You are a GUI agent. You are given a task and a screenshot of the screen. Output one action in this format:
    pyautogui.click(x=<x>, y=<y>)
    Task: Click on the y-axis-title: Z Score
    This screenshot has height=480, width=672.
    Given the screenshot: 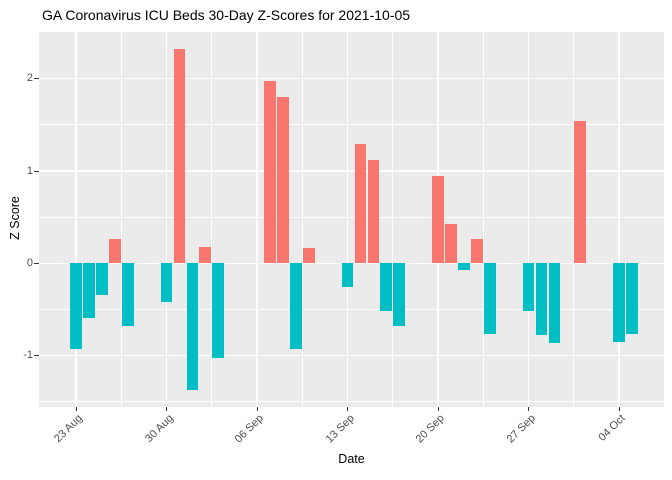 What is the action you would take?
    pyautogui.click(x=15, y=218)
    